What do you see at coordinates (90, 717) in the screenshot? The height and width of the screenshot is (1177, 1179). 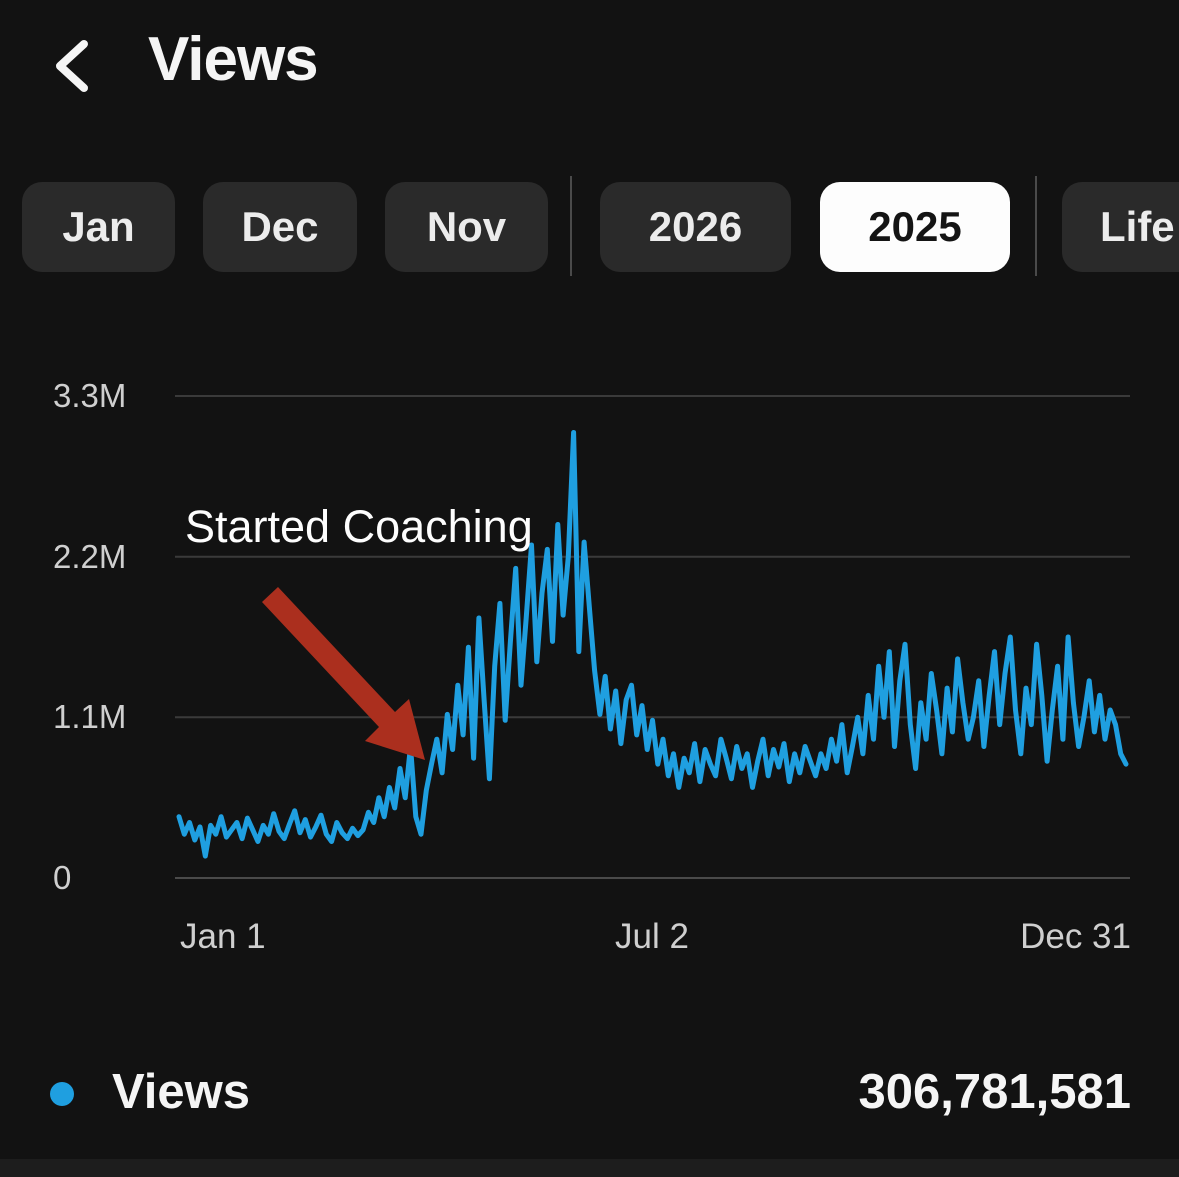 I see `y-axis-tick-label: 1.1M` at bounding box center [90, 717].